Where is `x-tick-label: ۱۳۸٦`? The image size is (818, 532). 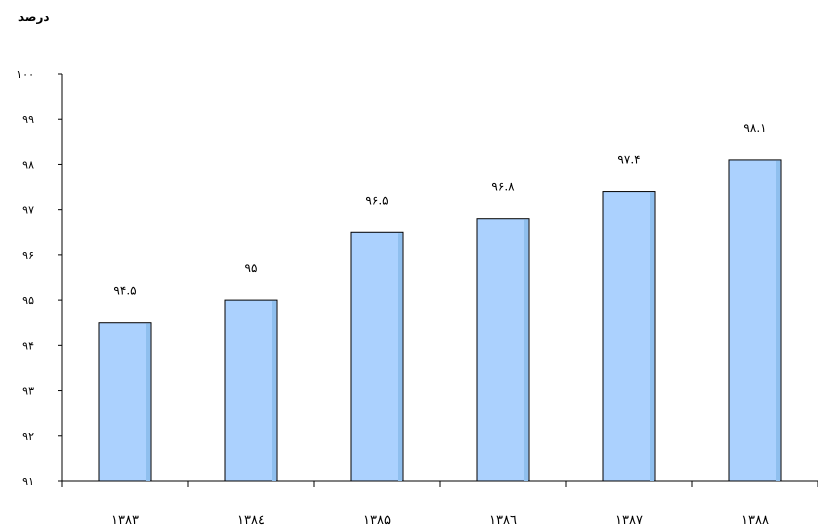 x-tick-label: ۱۳۸٦ is located at coordinates (503, 520).